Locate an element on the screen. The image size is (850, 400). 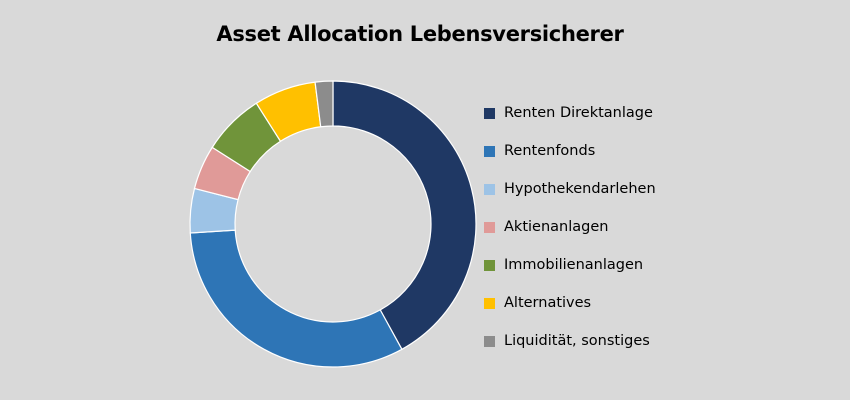
legend-label: Alternatives is located at coordinates (548, 303).